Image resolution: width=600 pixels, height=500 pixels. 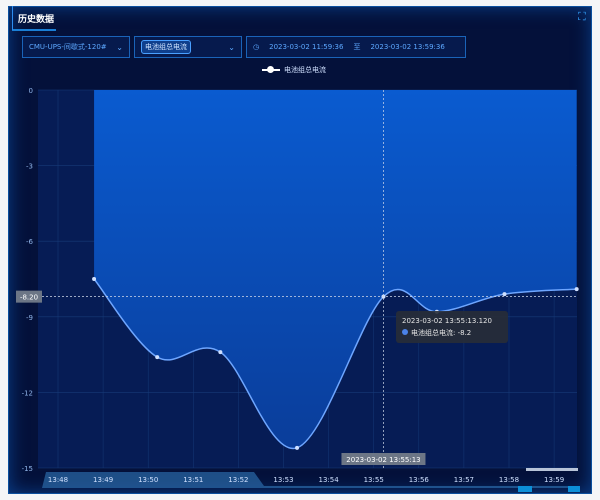 What do you see at coordinates (552, 469) in the screenshot?
I see `zoom-slider-bar` at bounding box center [552, 469].